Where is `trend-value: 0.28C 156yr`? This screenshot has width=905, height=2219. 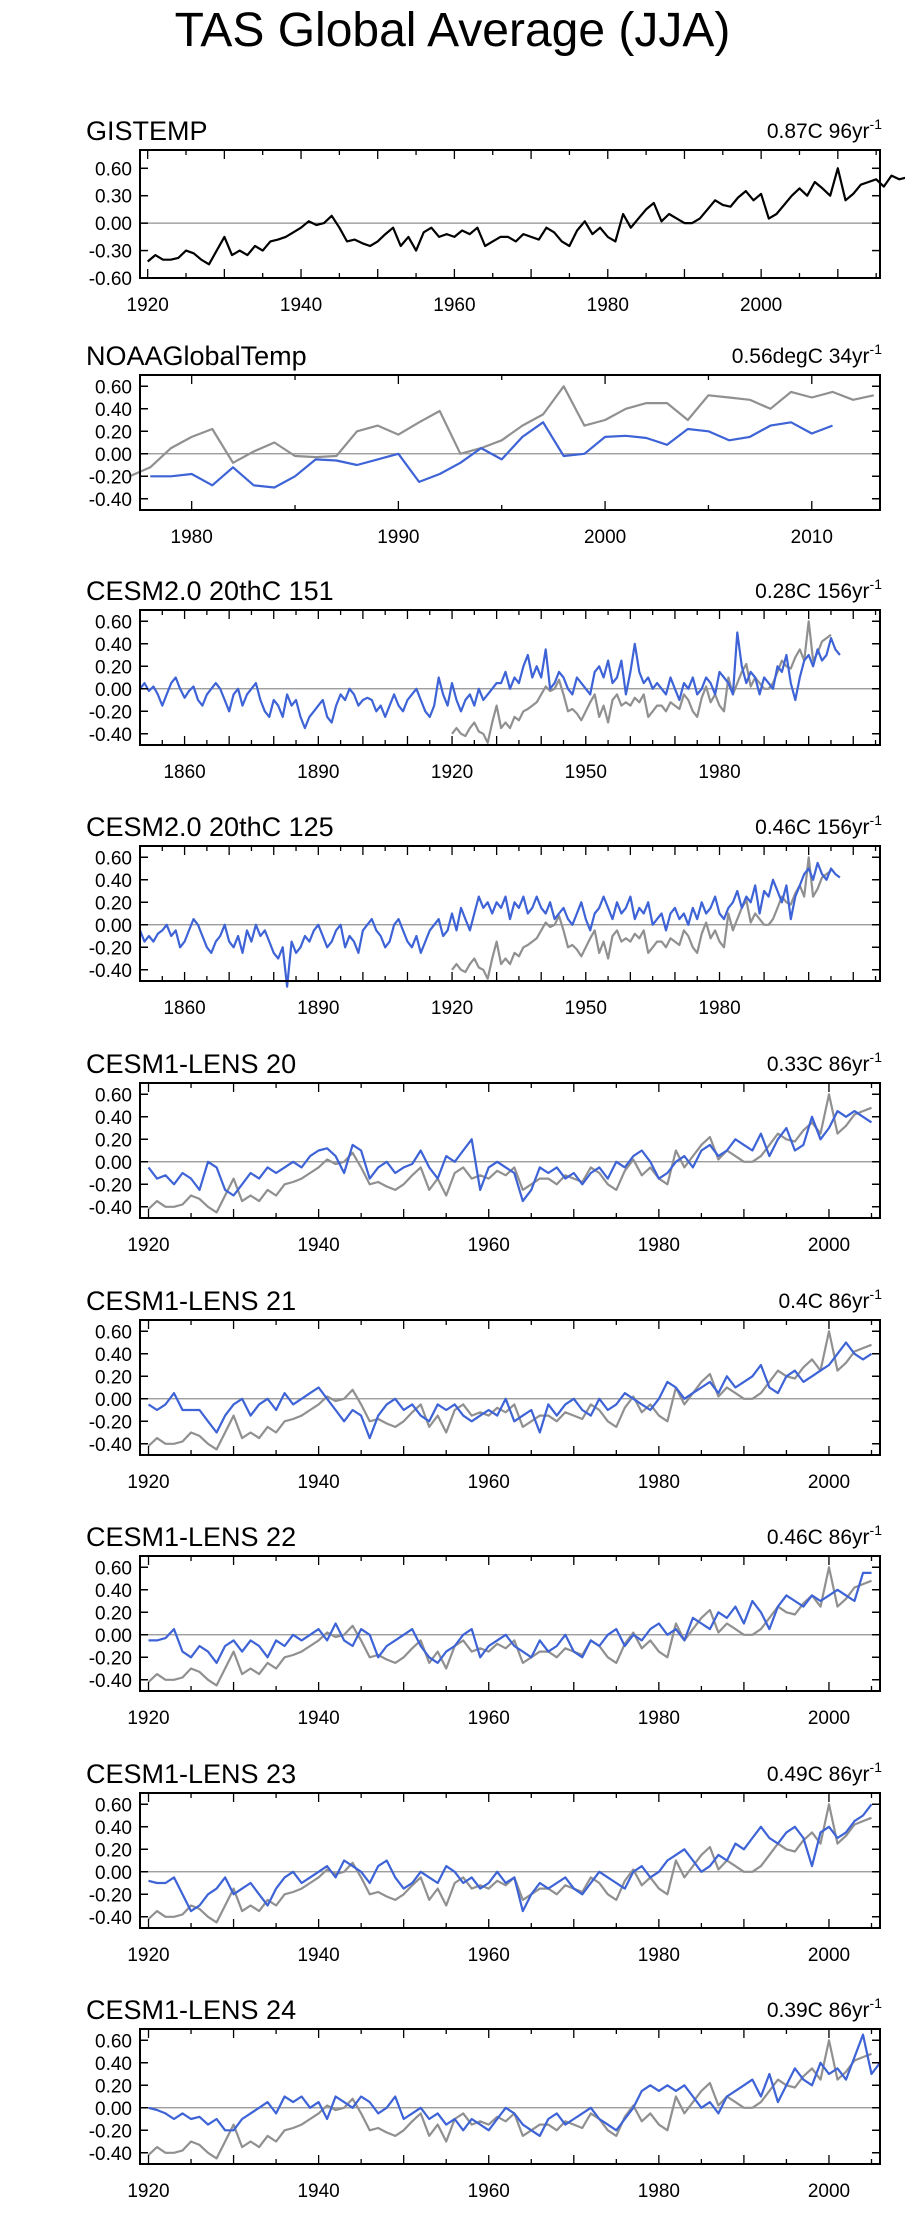 trend-value: 0.28C 156yr is located at coordinates (812, 591).